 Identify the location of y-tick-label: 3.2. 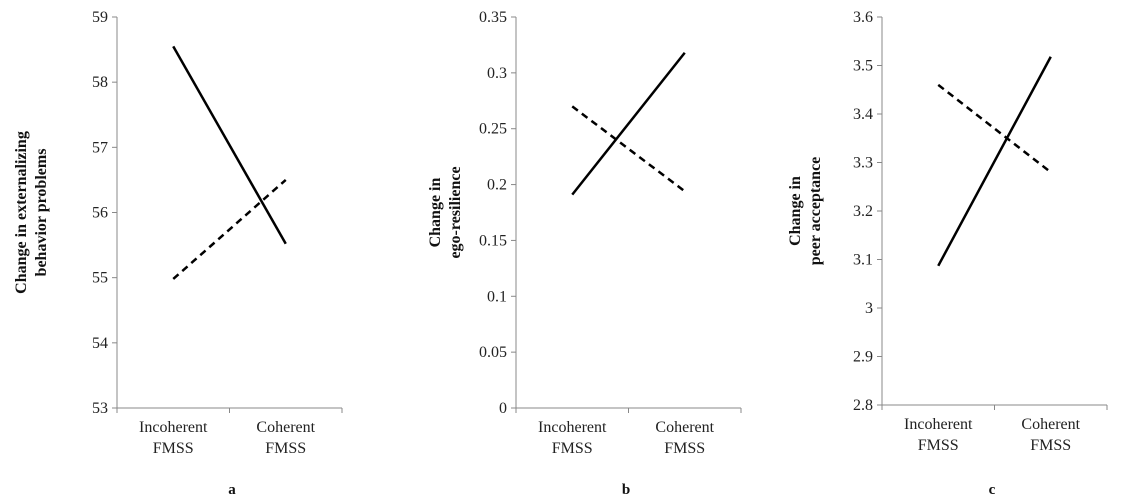
(863, 211).